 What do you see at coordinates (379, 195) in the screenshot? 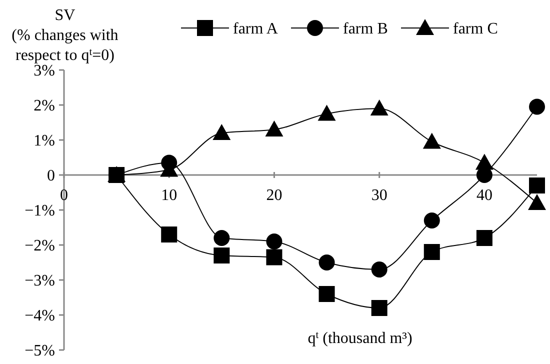
I see `x-tick-label: 30` at bounding box center [379, 195].